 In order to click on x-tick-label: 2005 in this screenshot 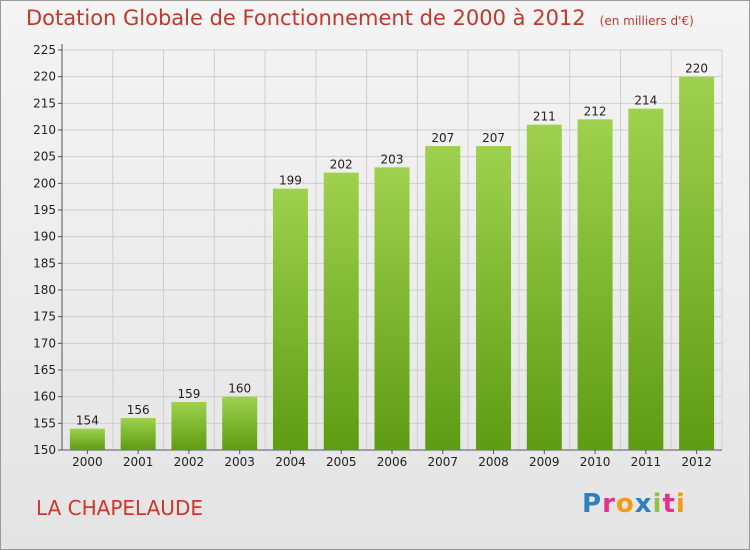, I will do `click(341, 462)`.